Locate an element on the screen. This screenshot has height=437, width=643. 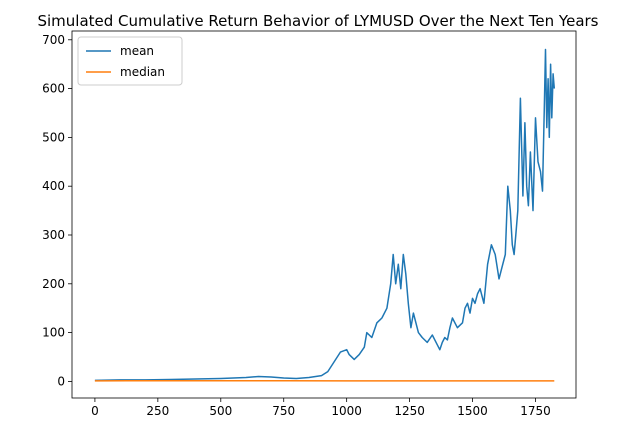
legend-label-mean: mean is located at coordinates (137, 51).